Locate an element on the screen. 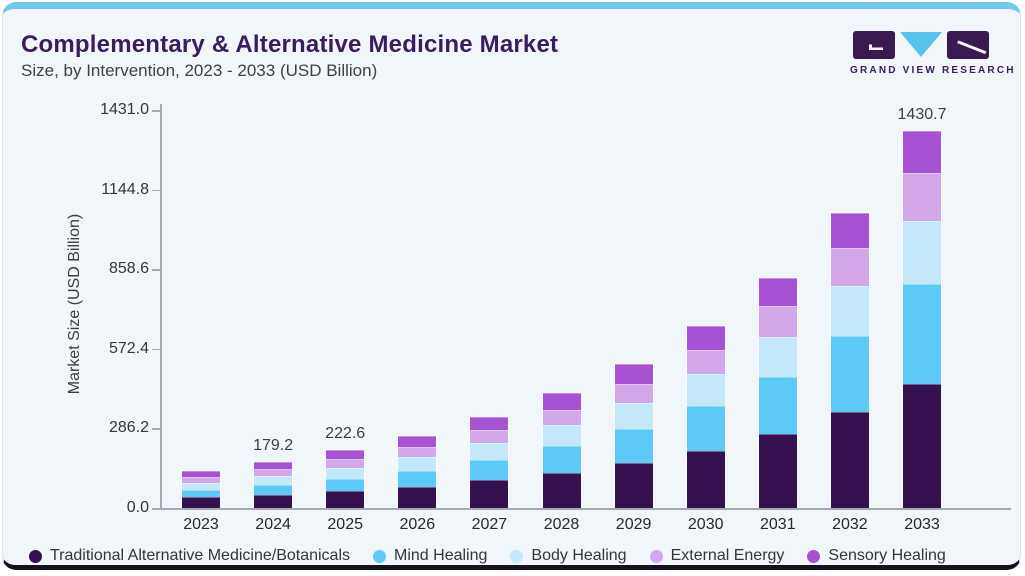  x-axis-label-2026: 2026 is located at coordinates (417, 524).